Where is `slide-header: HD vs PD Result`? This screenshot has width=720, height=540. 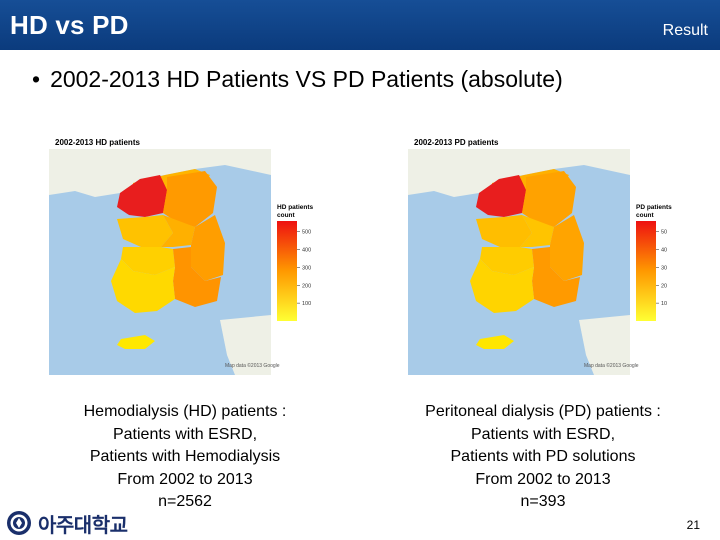 slide-header: HD vs PD Result is located at coordinates (360, 25).